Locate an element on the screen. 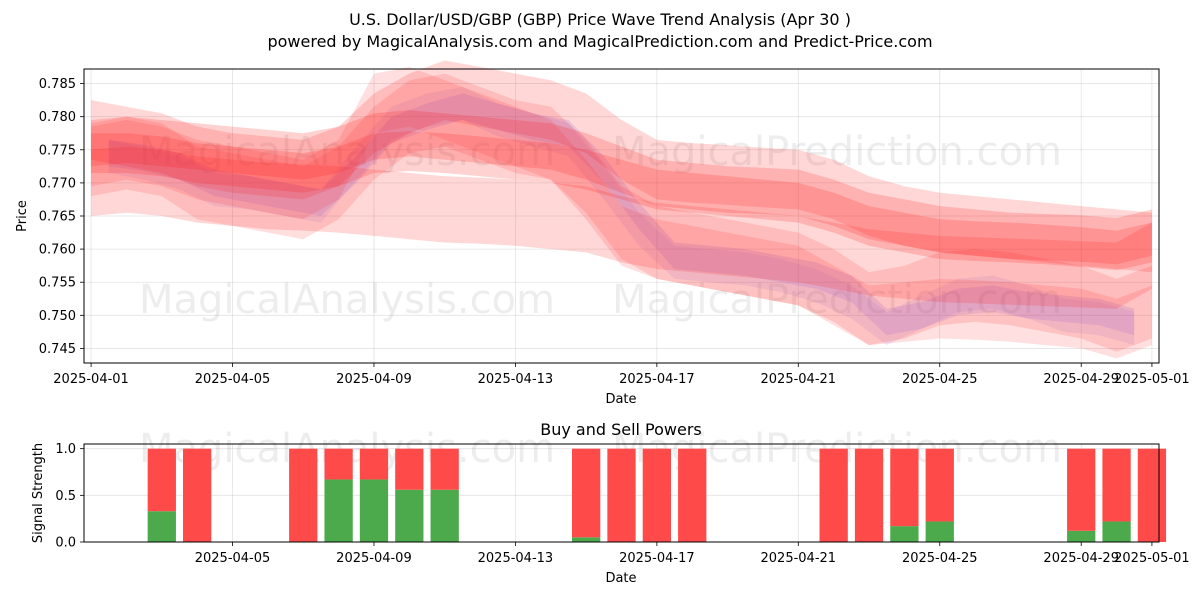  buy-sell-x-tick-label: 2025-04-17 is located at coordinates (657, 558).